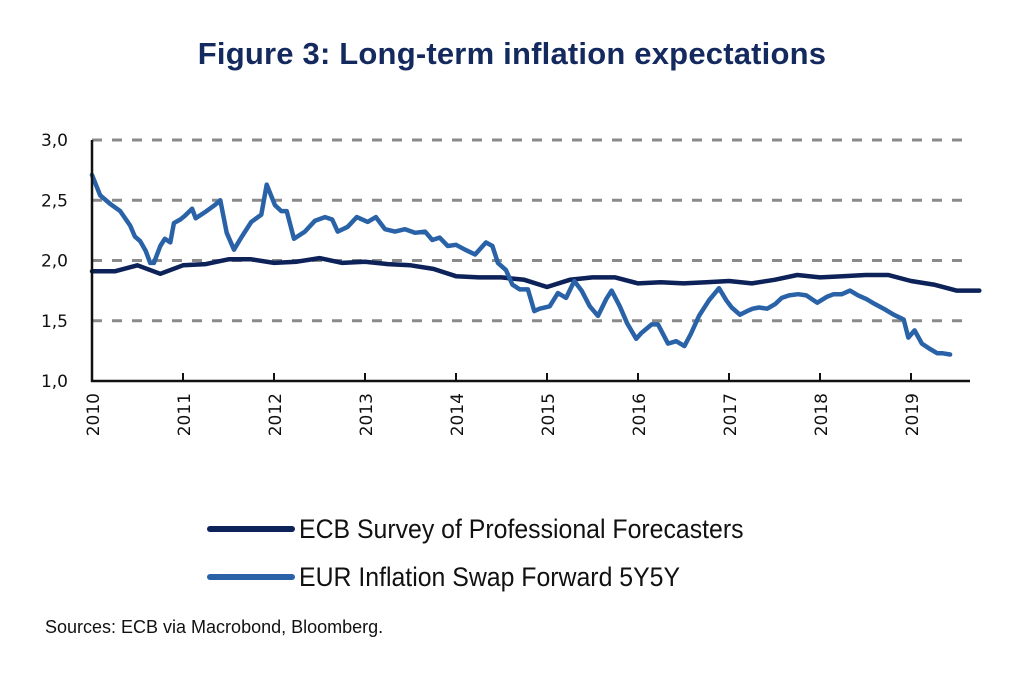 This screenshot has width=1024, height=685. What do you see at coordinates (54, 382) in the screenshot?
I see `y-tick-label: 1,0` at bounding box center [54, 382].